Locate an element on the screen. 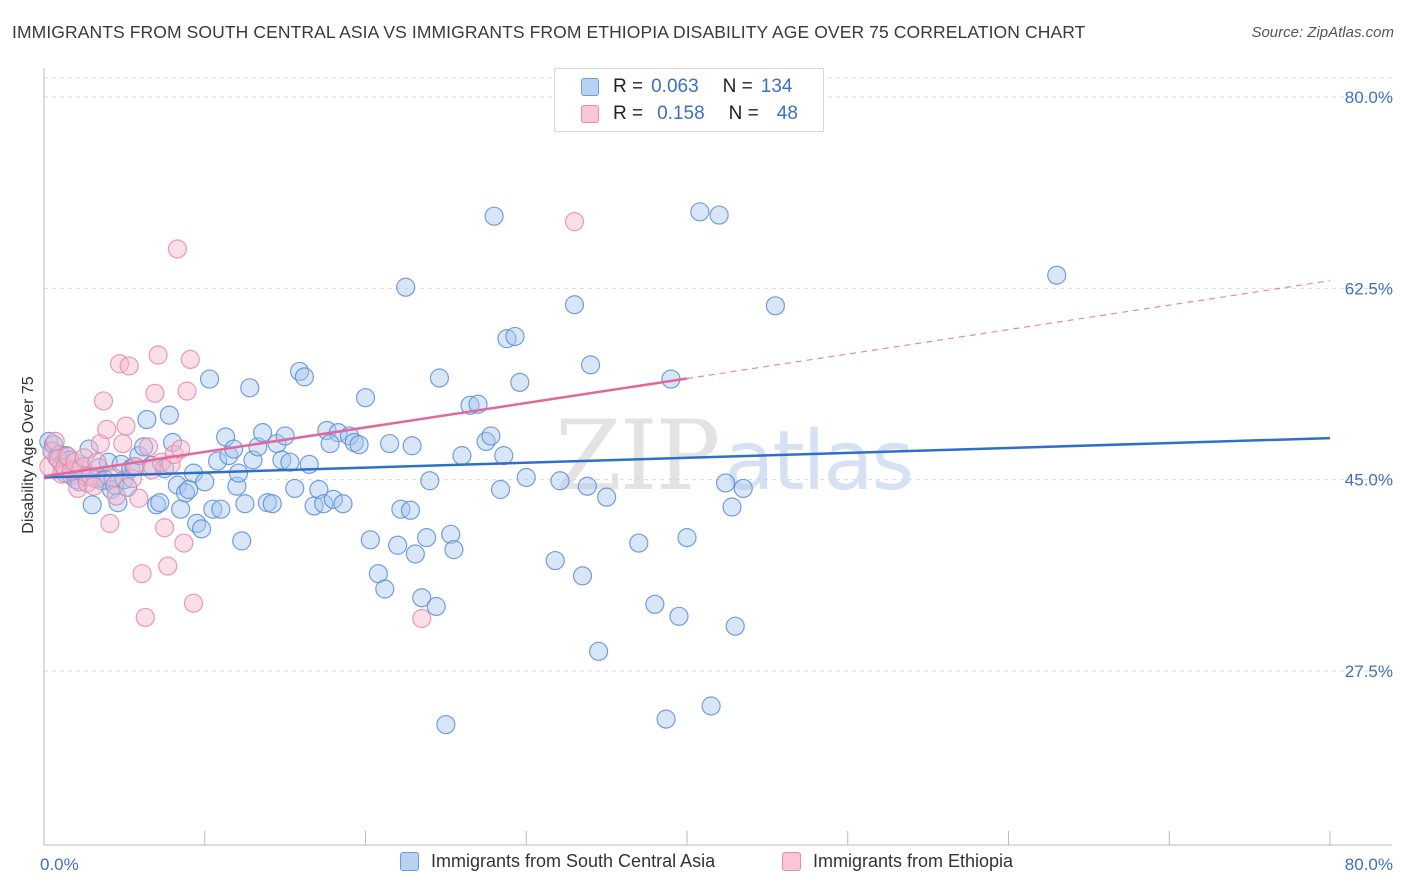  bottom-legend-label: Immigrants from Ethiopia is located at coordinates (913, 861).